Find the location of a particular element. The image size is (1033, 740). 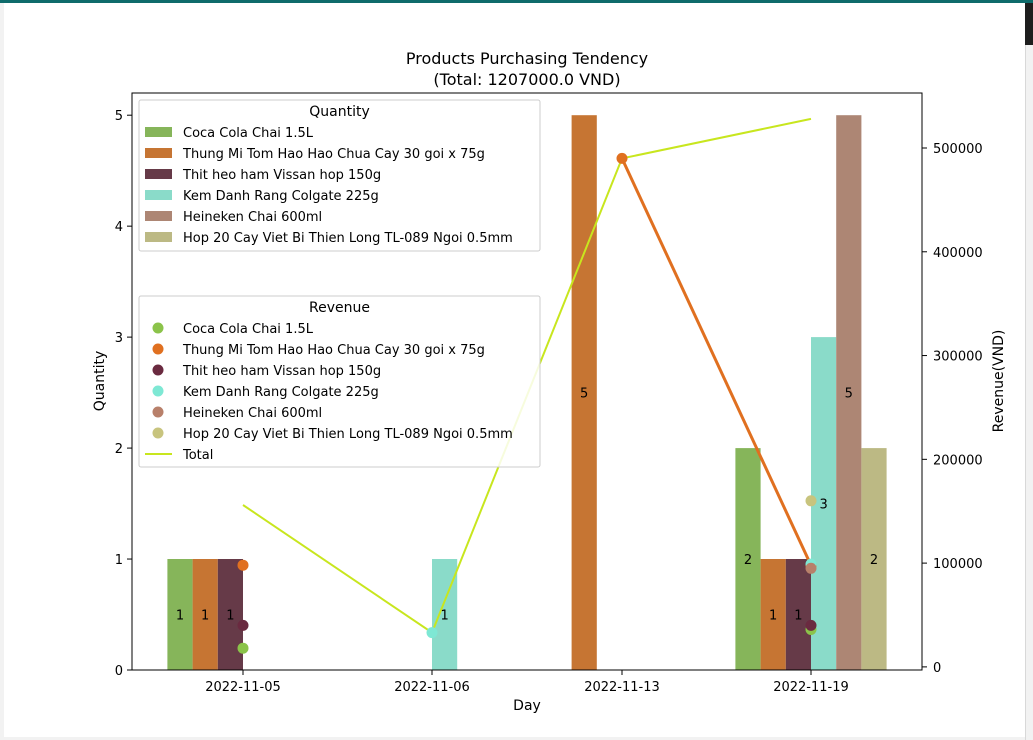

x-axis-label: Day is located at coordinates (527, 706).